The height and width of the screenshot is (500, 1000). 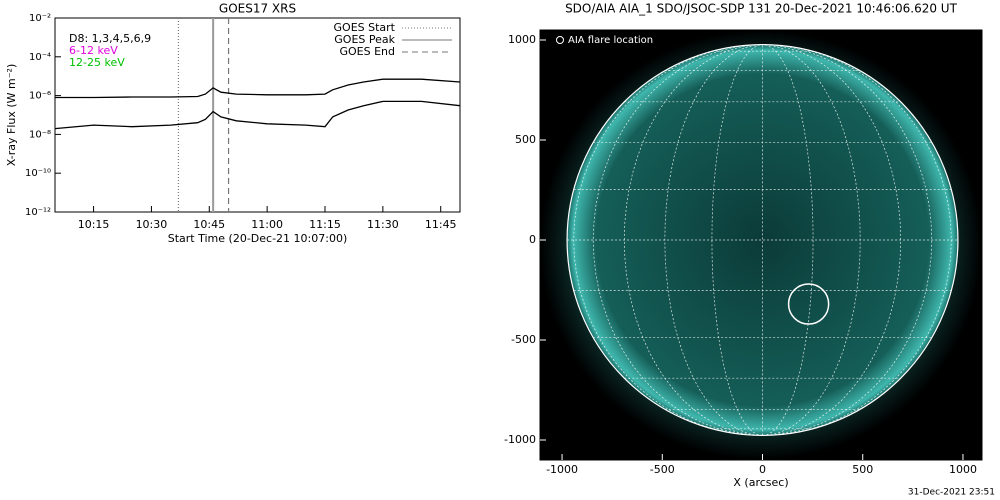 What do you see at coordinates (367, 51) in the screenshot?
I see `legend-label: GOES End` at bounding box center [367, 51].